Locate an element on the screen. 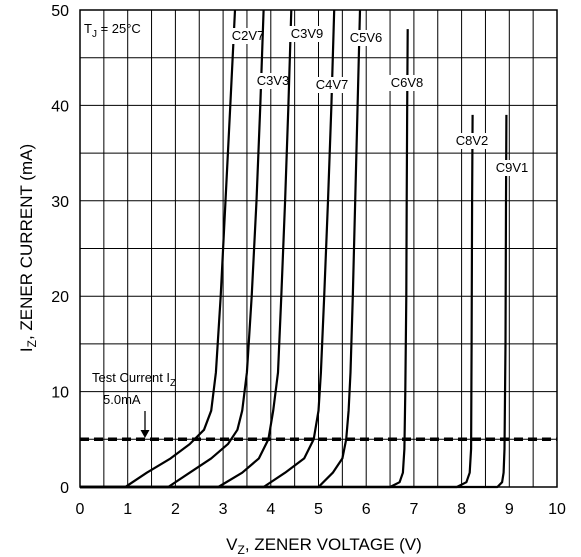 The width and height of the screenshot is (581, 557). svg-text: Test Current IZ is located at coordinates (134, 379).